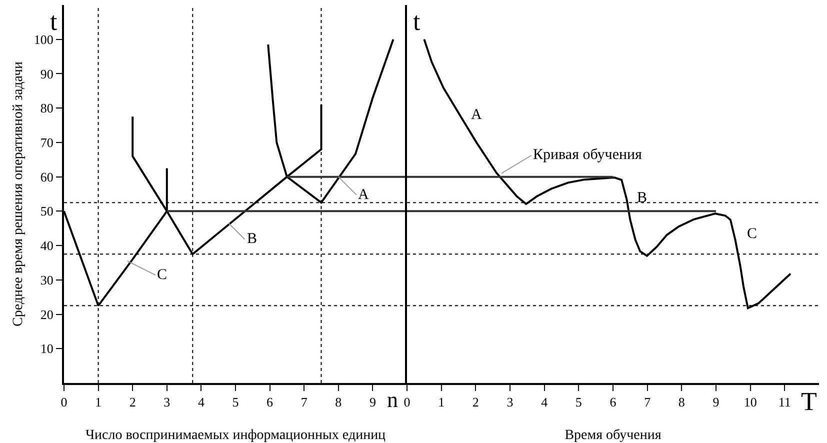 This screenshot has width=827, height=443. Describe the element at coordinates (47, 314) in the screenshot. I see `y-tick-label: 20` at that location.